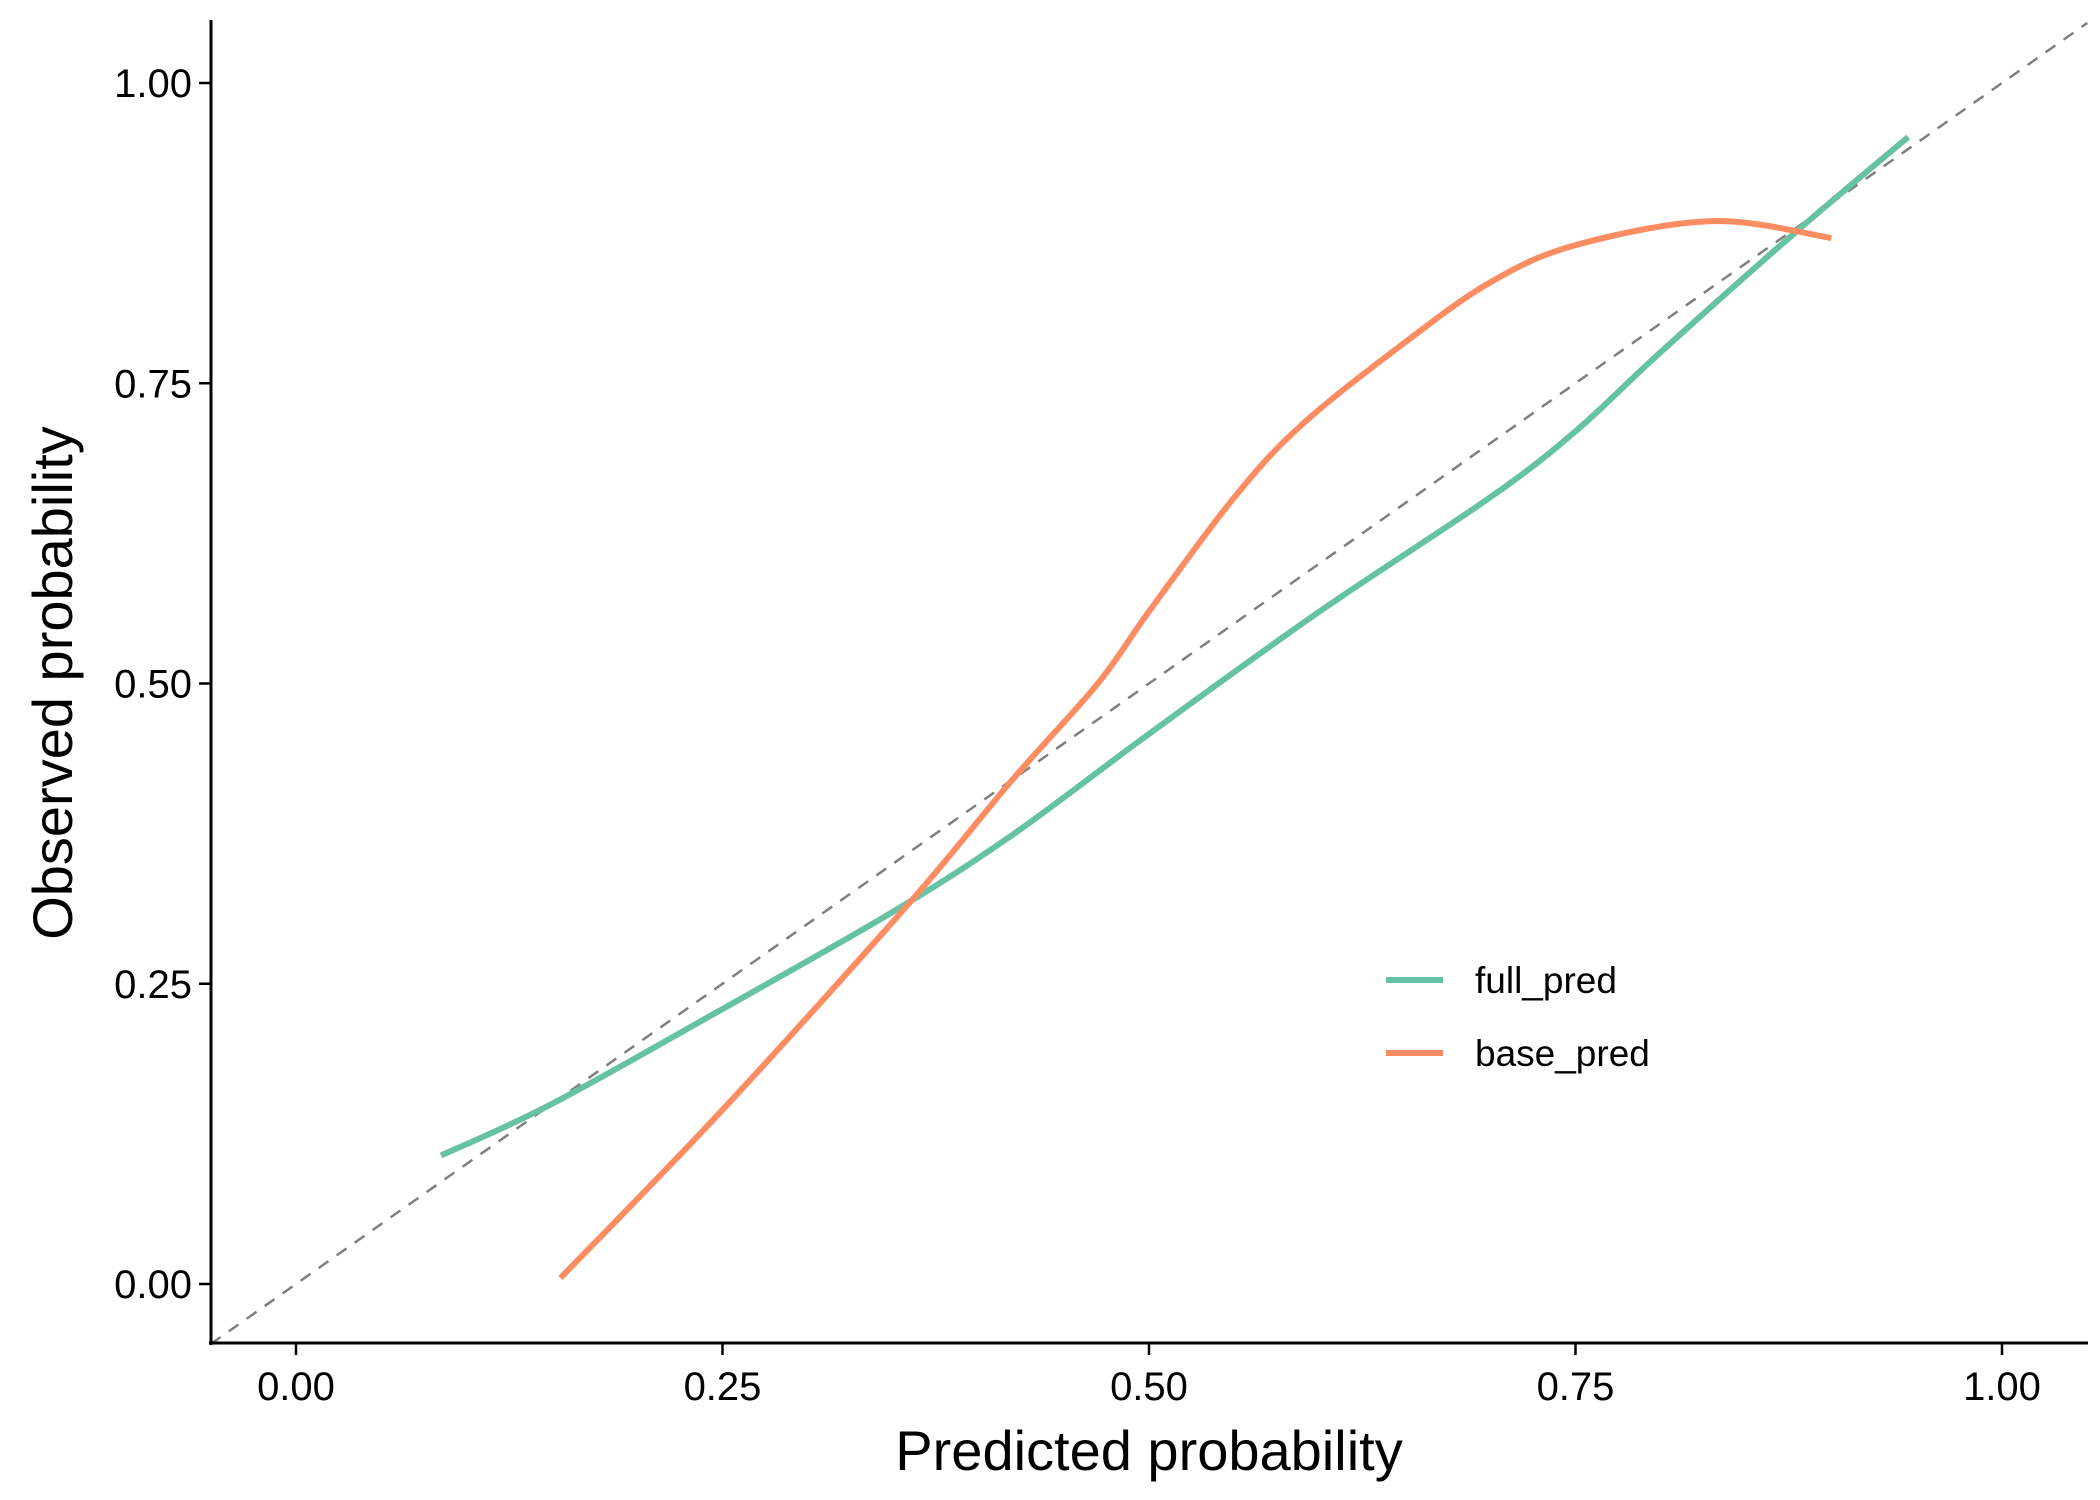 This screenshot has width=2100, height=1500. I want to click on x-tick-label: 1.00, so click(2002, 1387).